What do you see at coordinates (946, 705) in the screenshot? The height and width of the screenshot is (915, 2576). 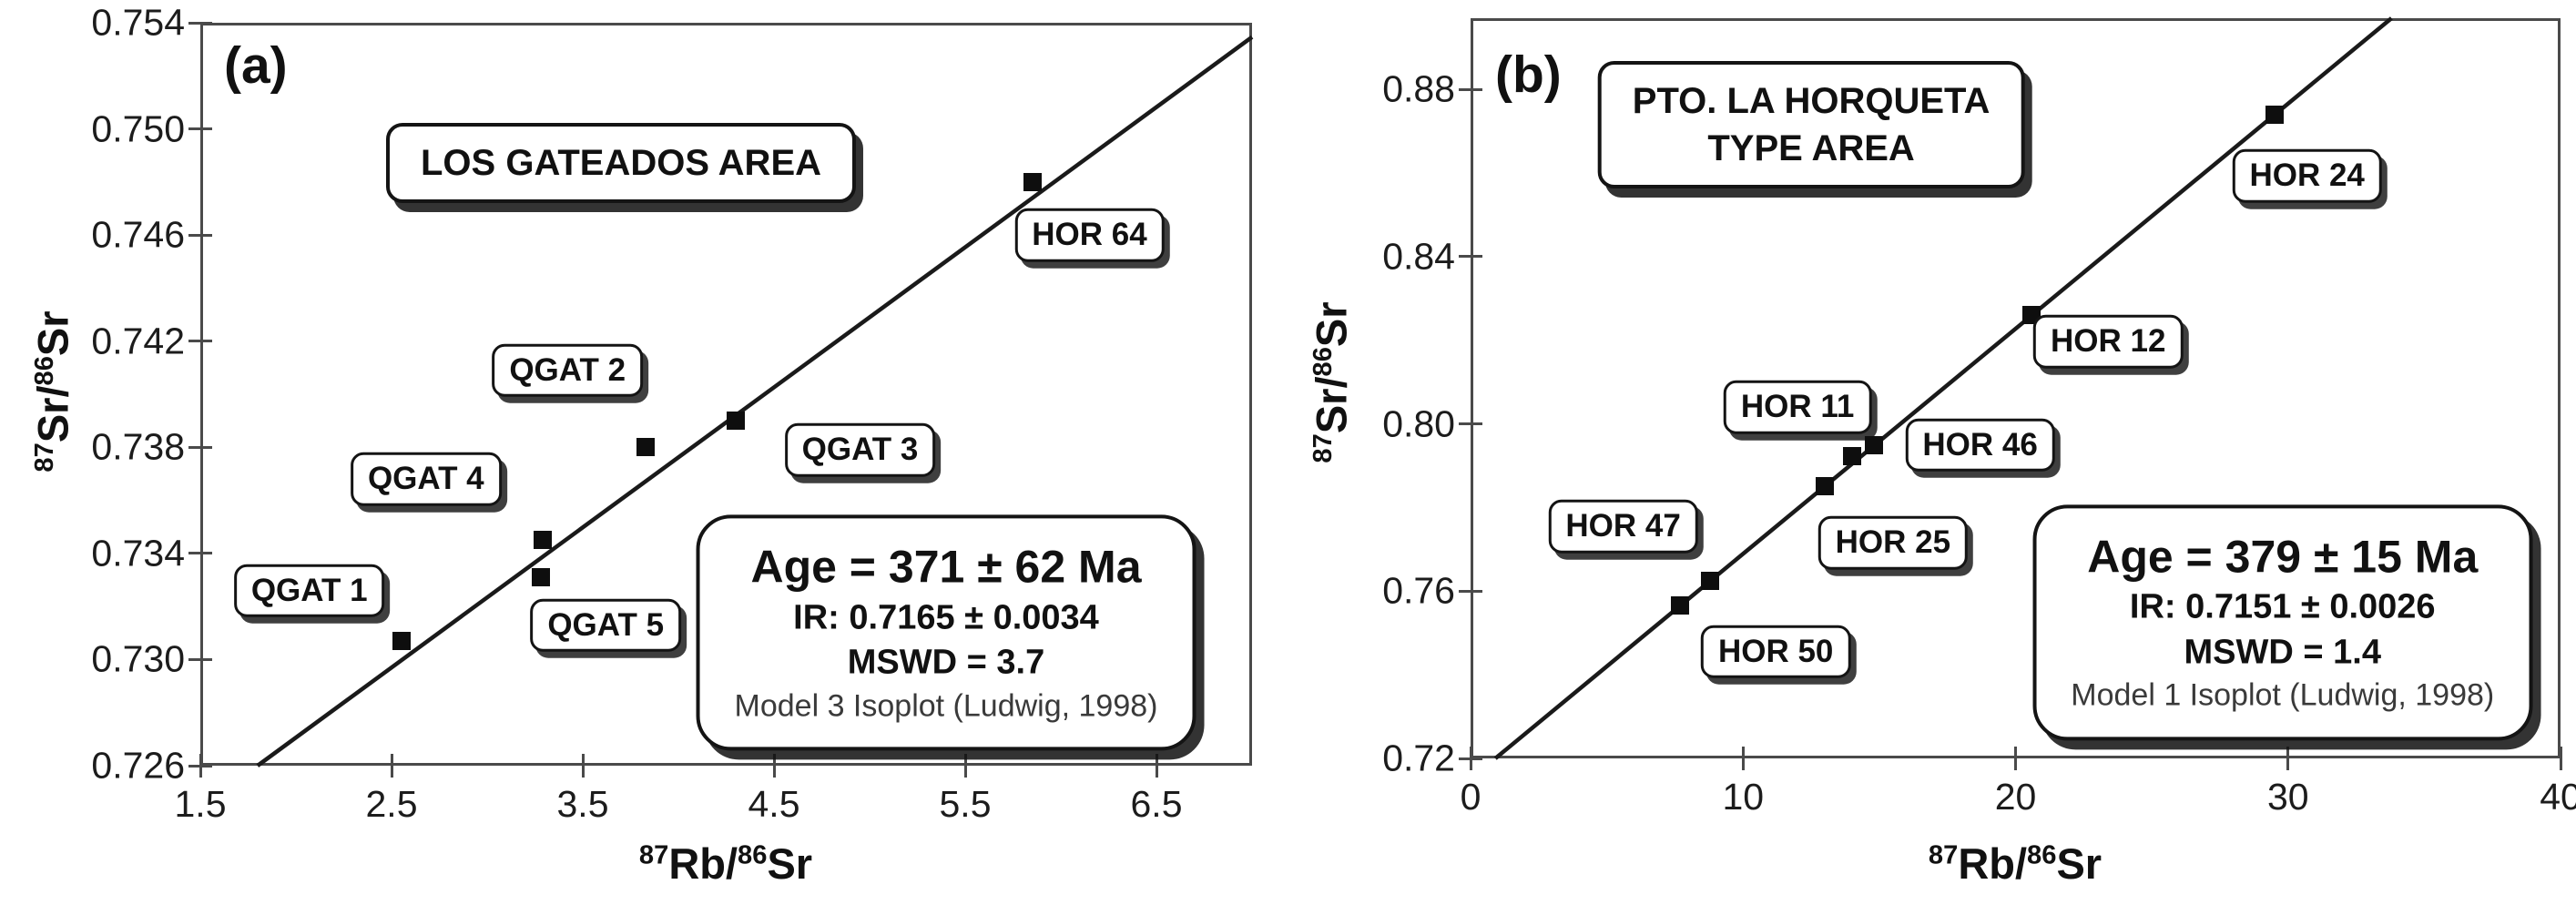 I see `model-reference: Model 3 Isoplot (Ludwig, 1998)` at bounding box center [946, 705].